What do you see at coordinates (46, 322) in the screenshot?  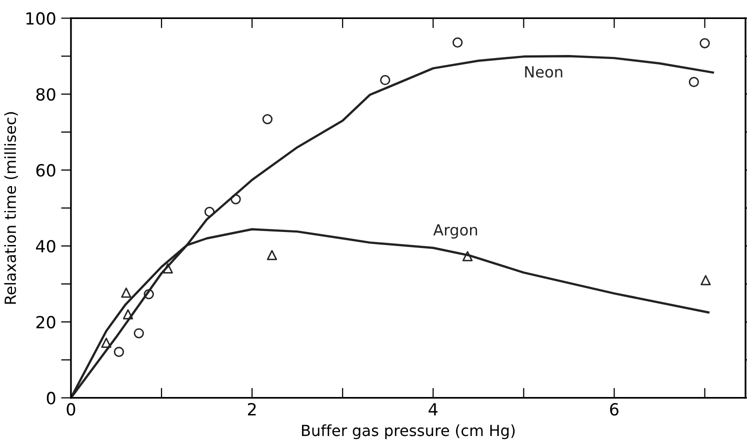 I see `y-tick-label: 20` at bounding box center [46, 322].